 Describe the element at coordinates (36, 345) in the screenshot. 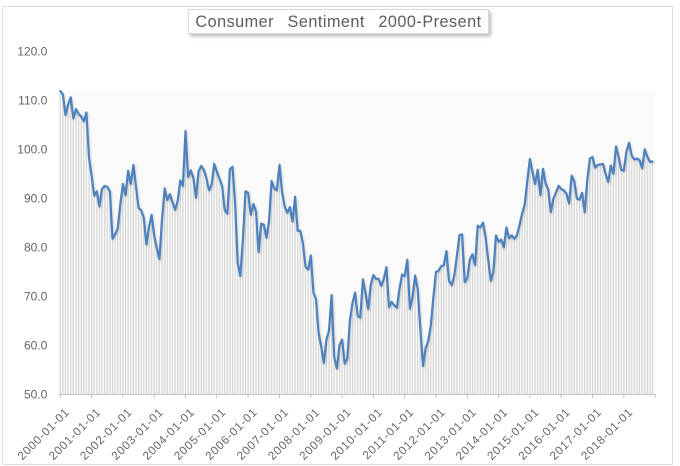

I see `svg-text: 60.0` at that location.